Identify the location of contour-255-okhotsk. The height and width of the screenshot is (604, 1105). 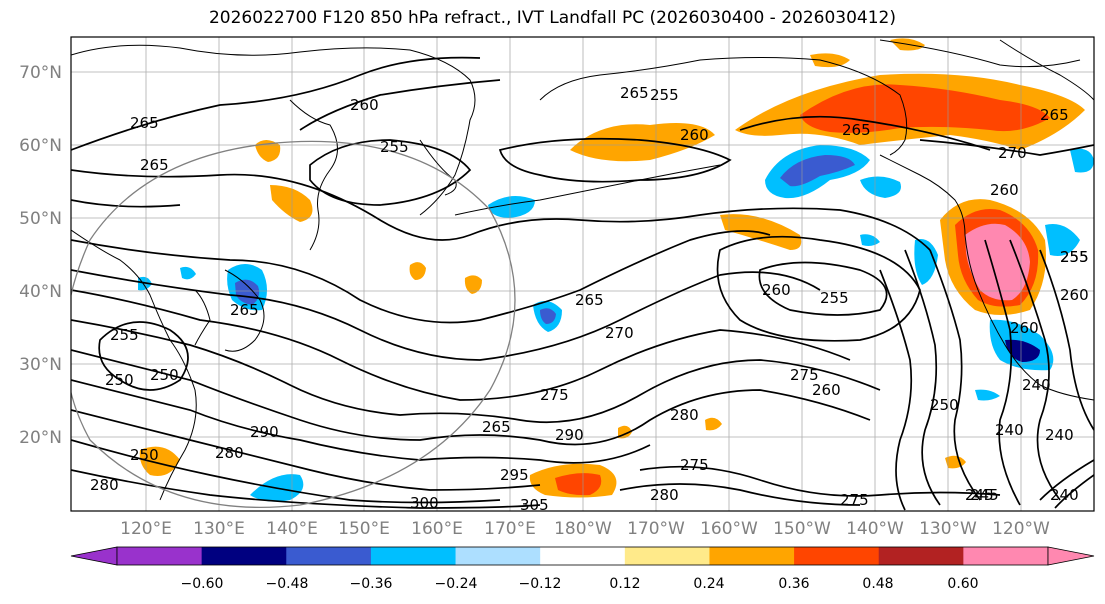
(390, 172).